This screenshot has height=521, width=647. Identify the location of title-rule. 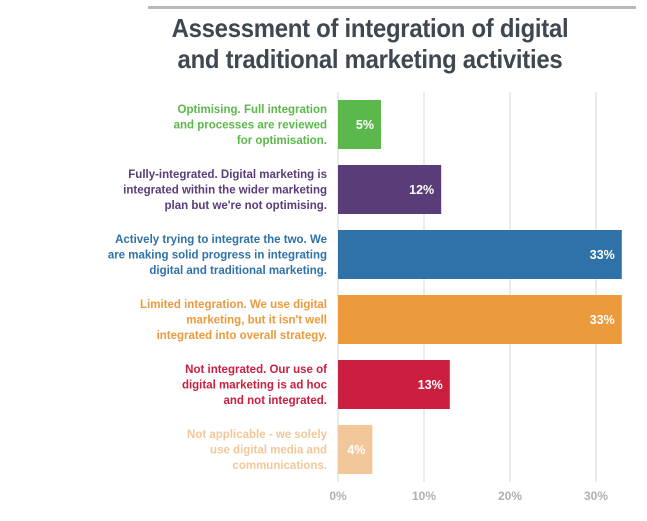
(392, 7).